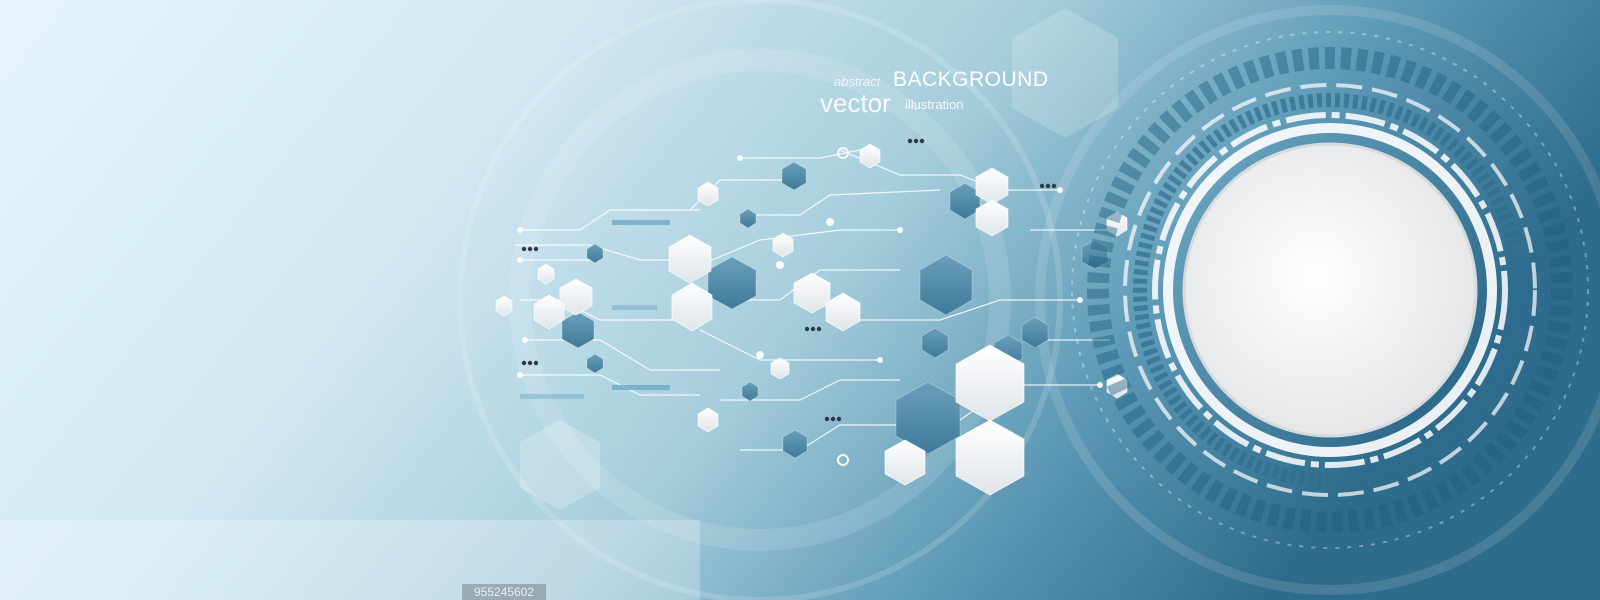 Image resolution: width=1600 pixels, height=600 pixels. Describe the element at coordinates (595, 309) in the screenshot. I see `dashed-bars` at that location.